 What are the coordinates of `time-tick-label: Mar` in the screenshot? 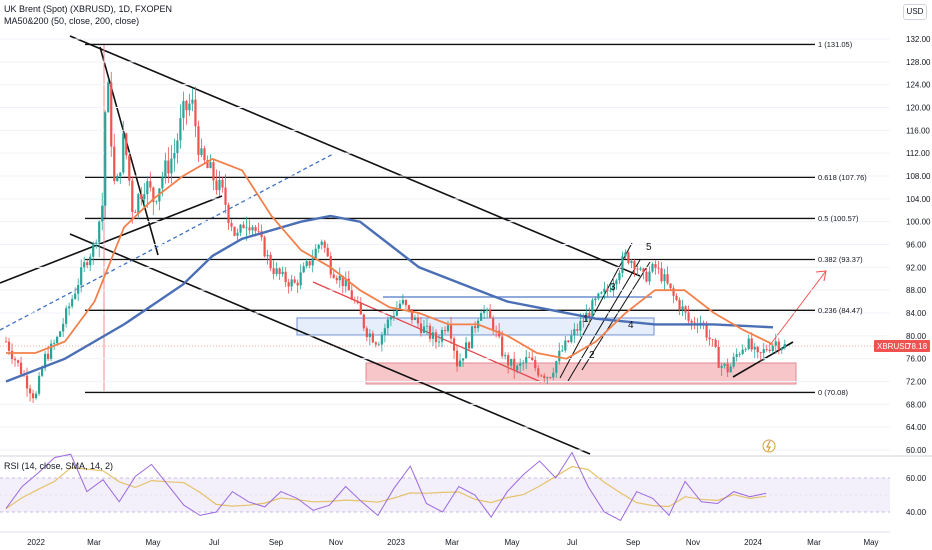 It's located at (94, 542).